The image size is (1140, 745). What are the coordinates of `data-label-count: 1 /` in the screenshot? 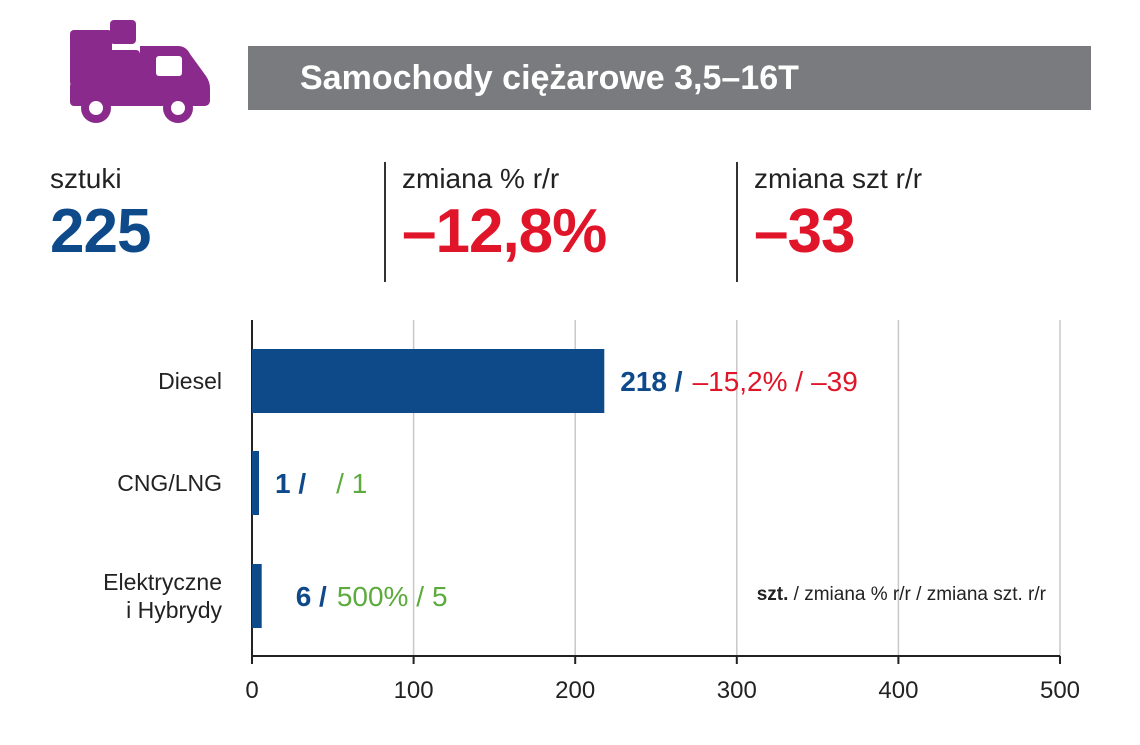 It's located at (290, 483).